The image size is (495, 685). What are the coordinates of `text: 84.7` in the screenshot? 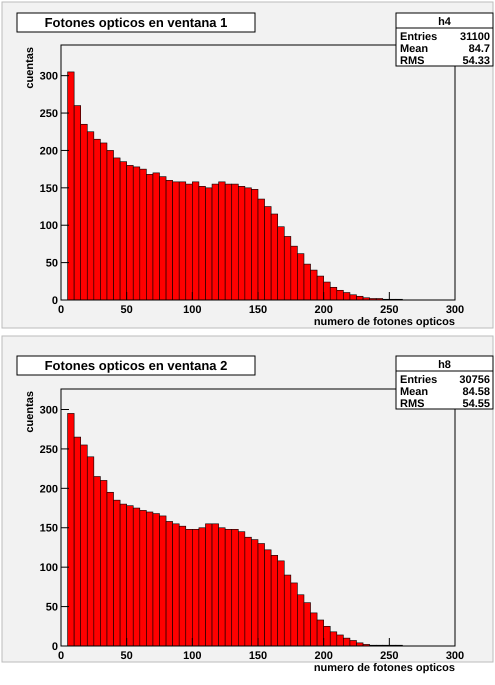 It's located at (479, 49).